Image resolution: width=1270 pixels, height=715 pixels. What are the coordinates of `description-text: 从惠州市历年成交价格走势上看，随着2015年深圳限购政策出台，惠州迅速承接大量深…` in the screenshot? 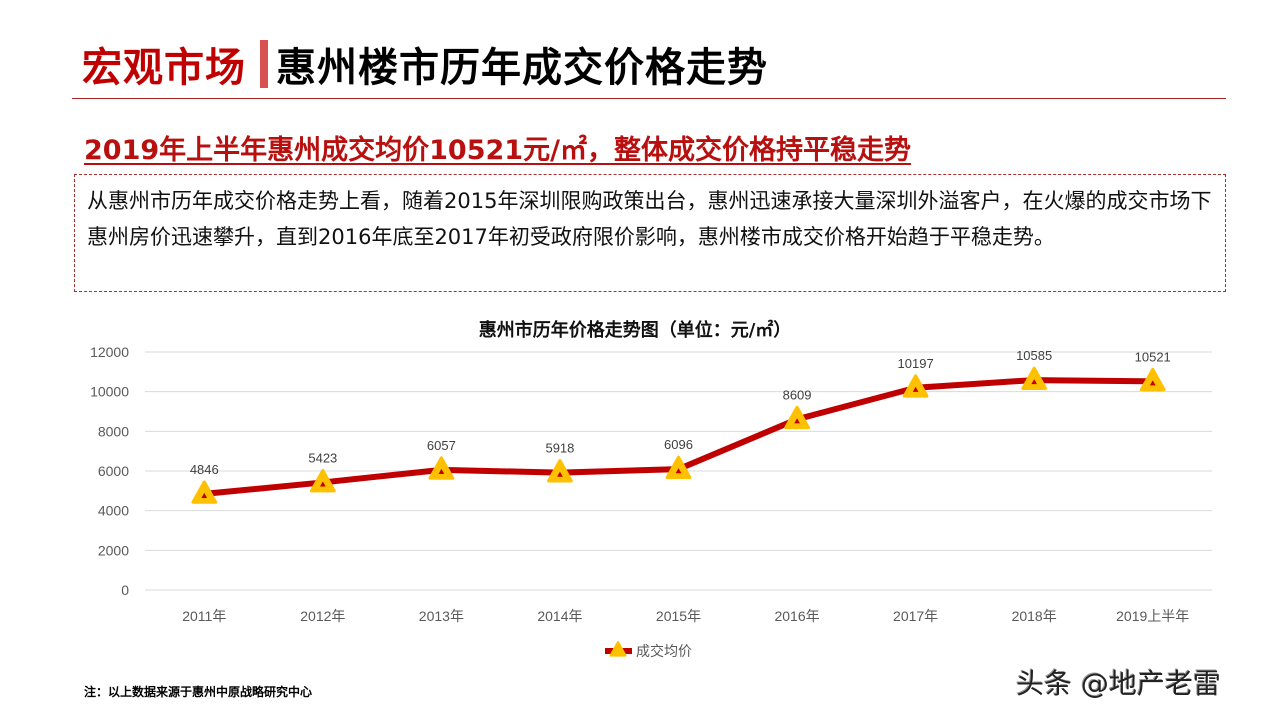 It's located at (649, 219).